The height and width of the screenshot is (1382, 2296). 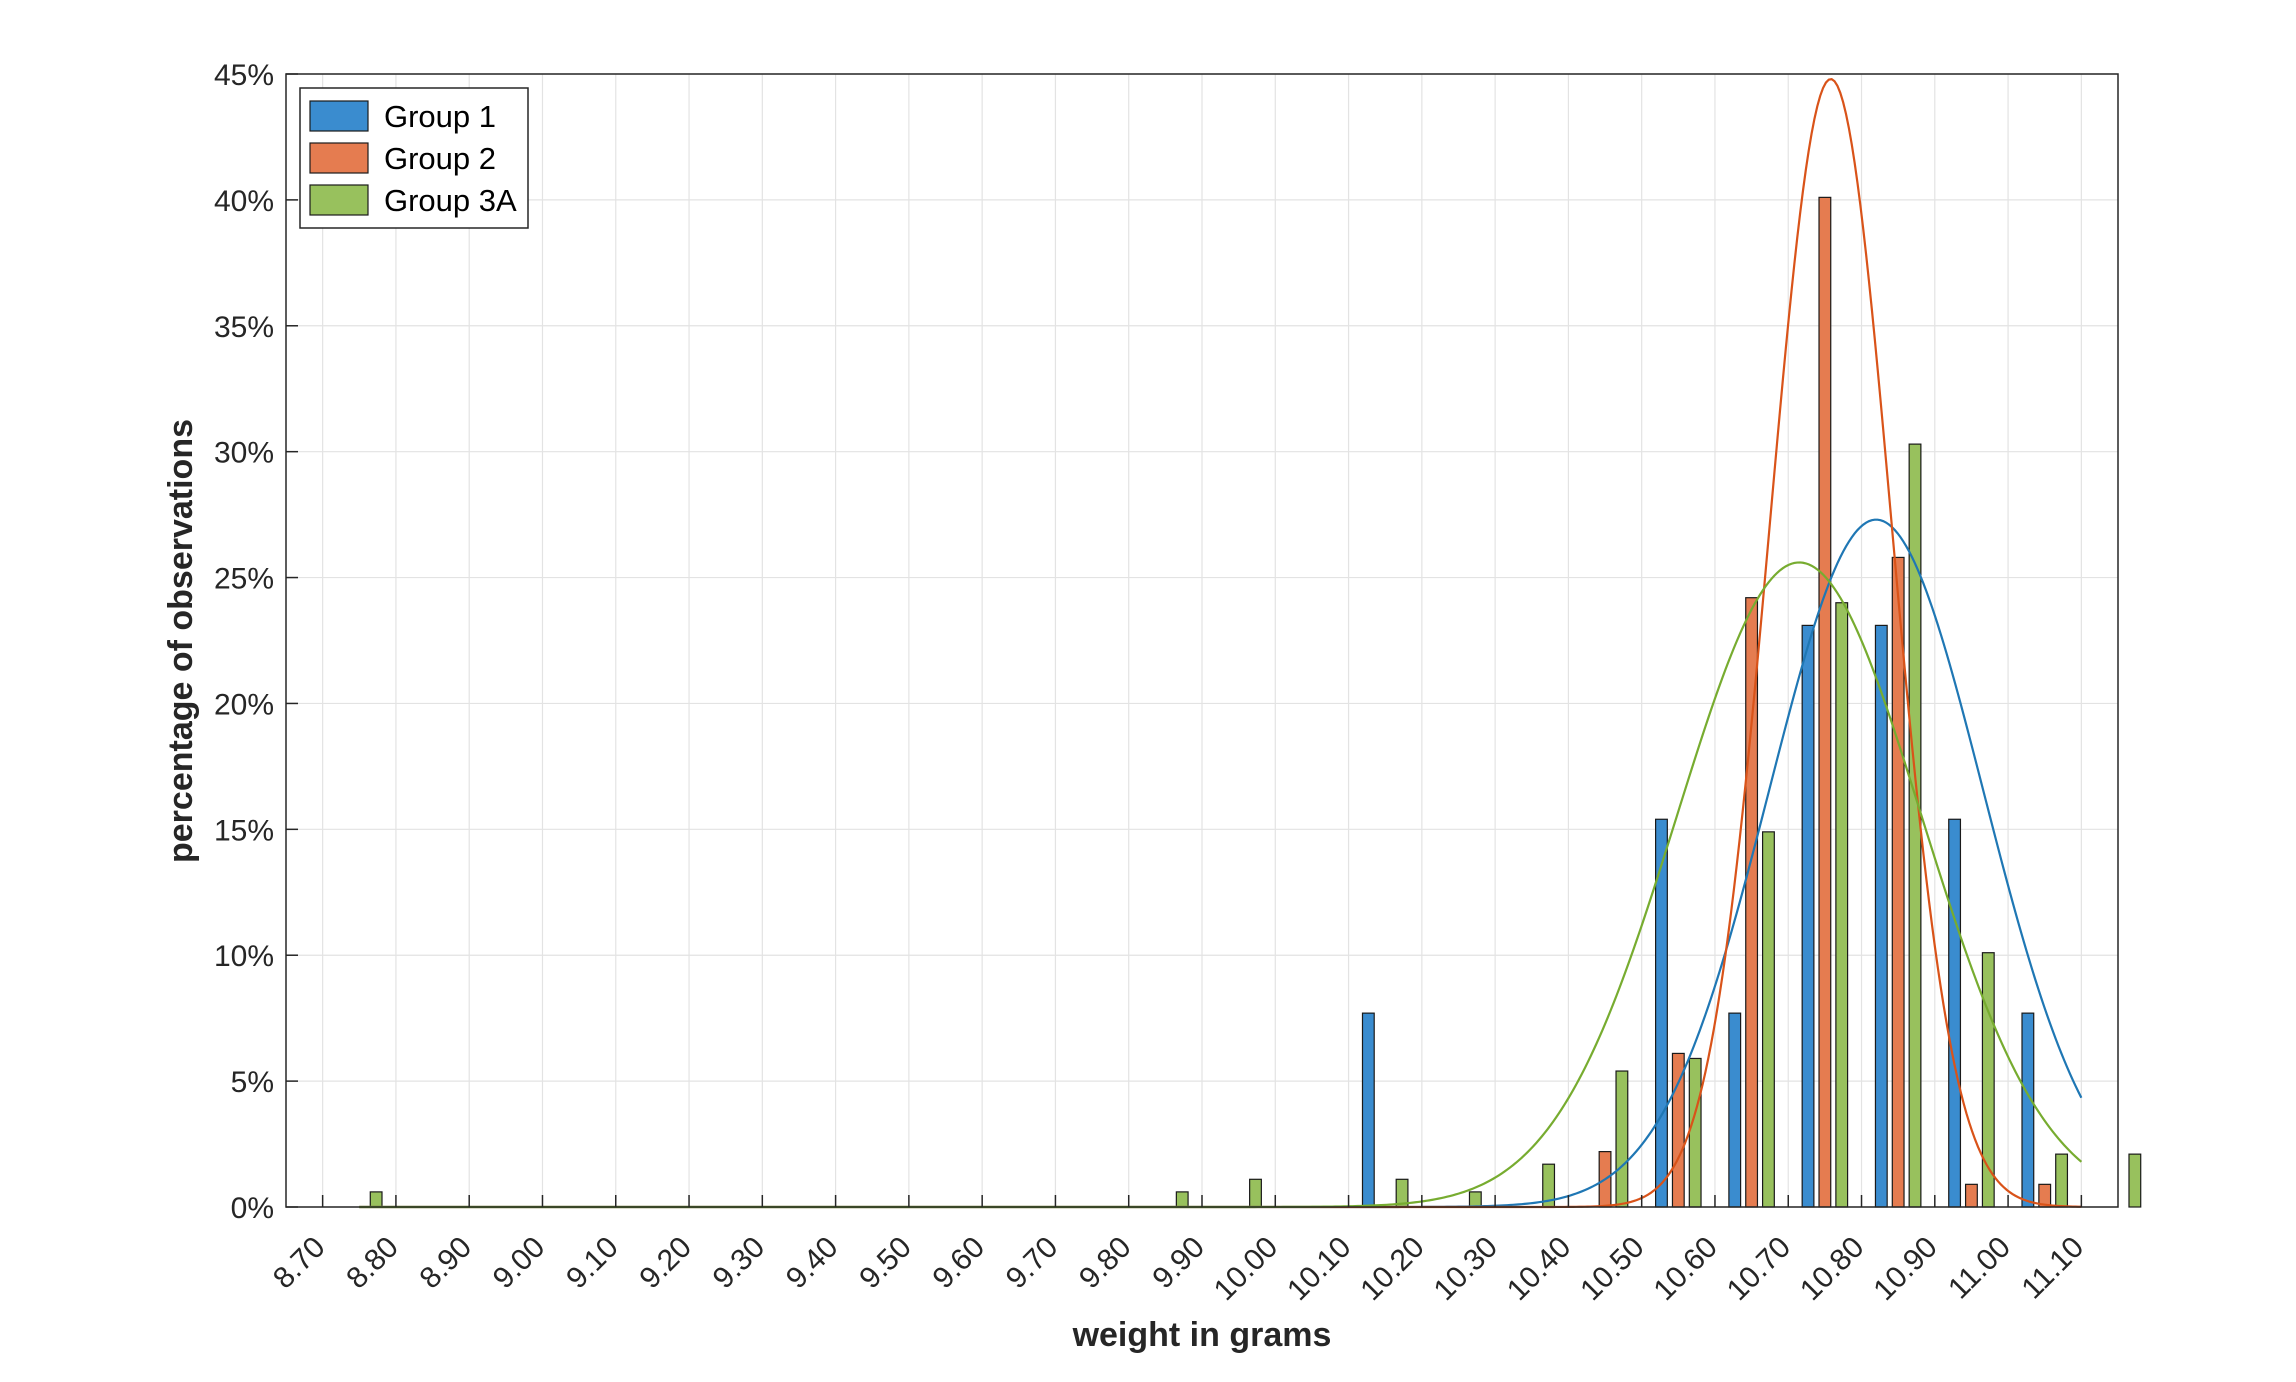 I want to click on x-tick-label: 9.50, so click(x=885, y=1263).